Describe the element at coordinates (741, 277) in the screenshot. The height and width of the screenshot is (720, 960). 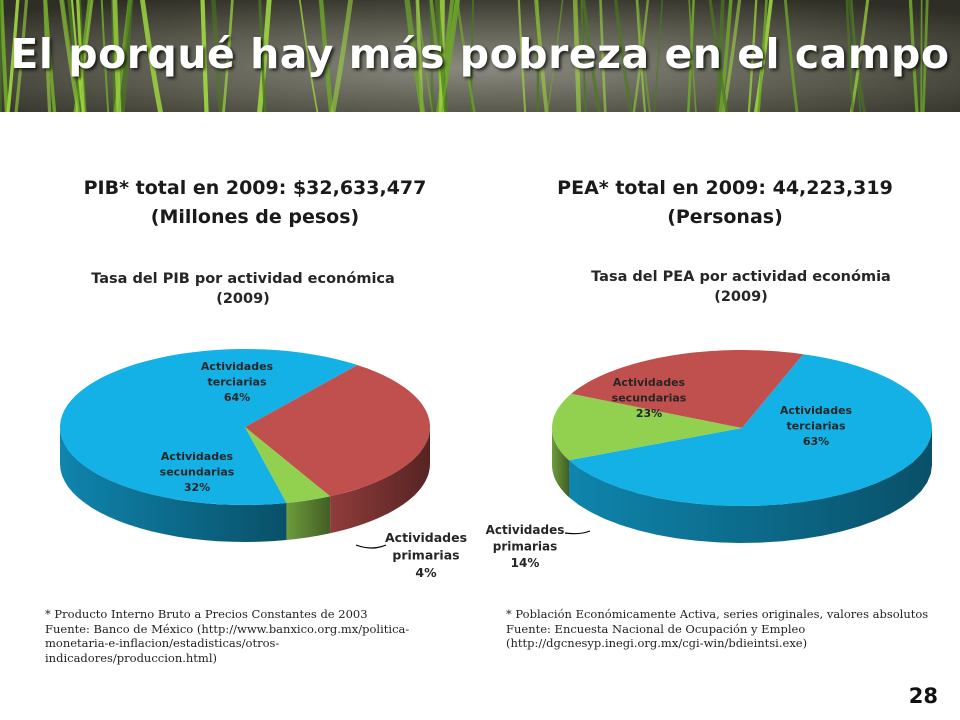
I see `chart-title: Tasa del PEA por actividad económia` at that location.